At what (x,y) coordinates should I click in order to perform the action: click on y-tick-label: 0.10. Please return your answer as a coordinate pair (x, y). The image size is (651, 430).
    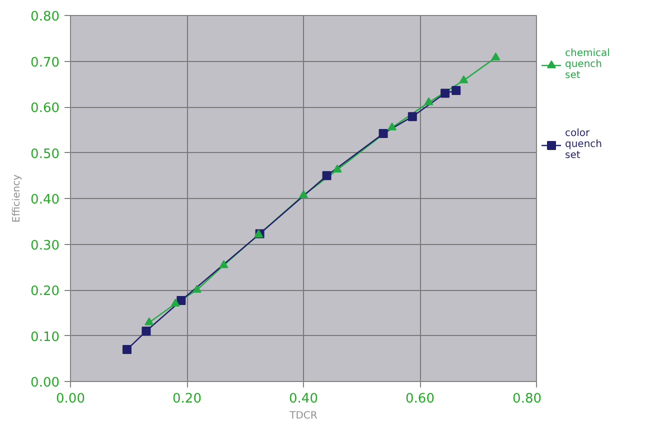
    Looking at the image, I should click on (45, 337).